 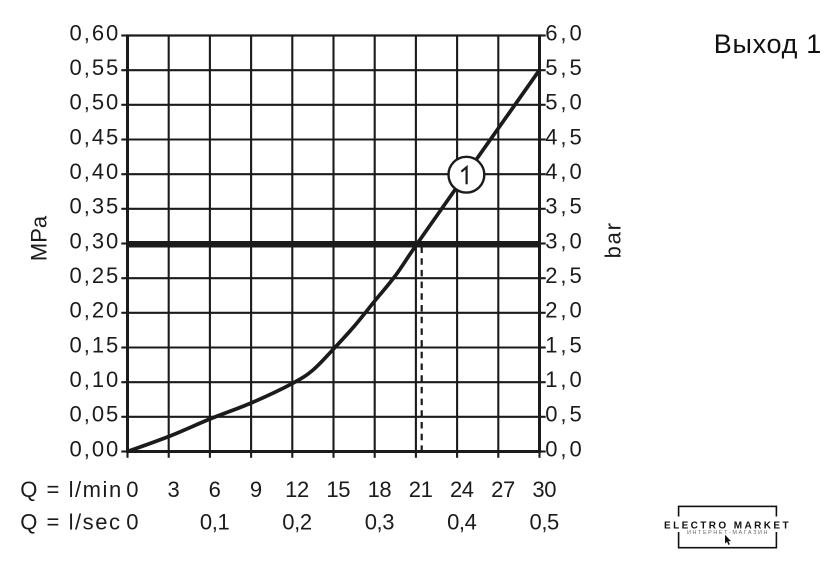 What do you see at coordinates (70, 521) in the screenshot?
I see `svg-text: Q = l/sec` at bounding box center [70, 521].